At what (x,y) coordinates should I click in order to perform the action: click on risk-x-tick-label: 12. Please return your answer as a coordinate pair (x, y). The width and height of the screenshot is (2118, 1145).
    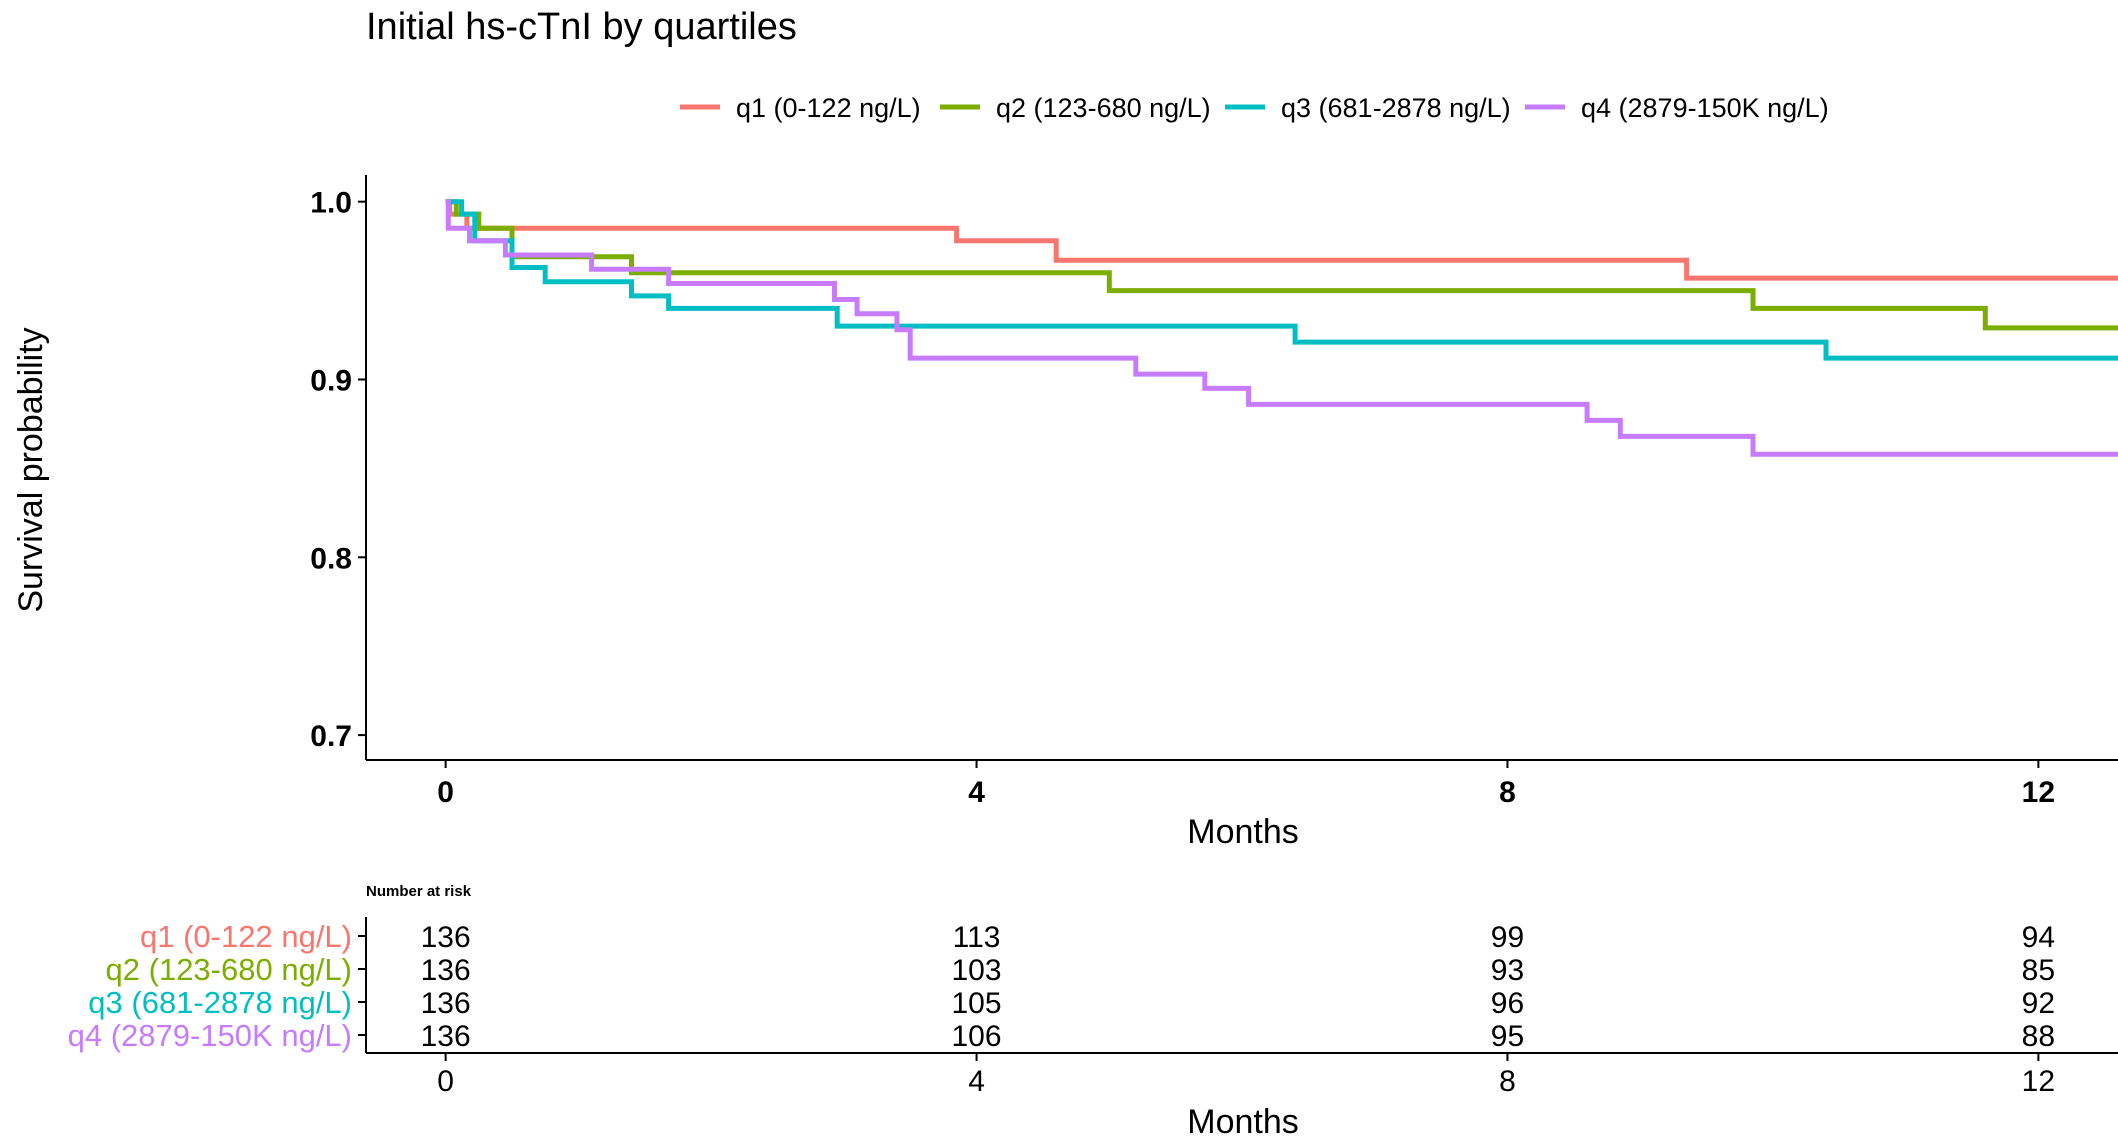
    Looking at the image, I should click on (2038, 1081).